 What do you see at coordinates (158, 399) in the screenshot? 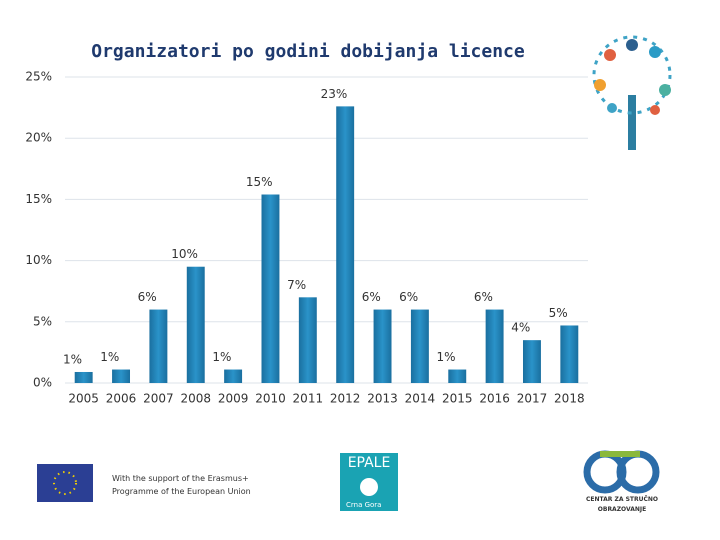
I see `x-tick-label: 2007` at bounding box center [158, 399].